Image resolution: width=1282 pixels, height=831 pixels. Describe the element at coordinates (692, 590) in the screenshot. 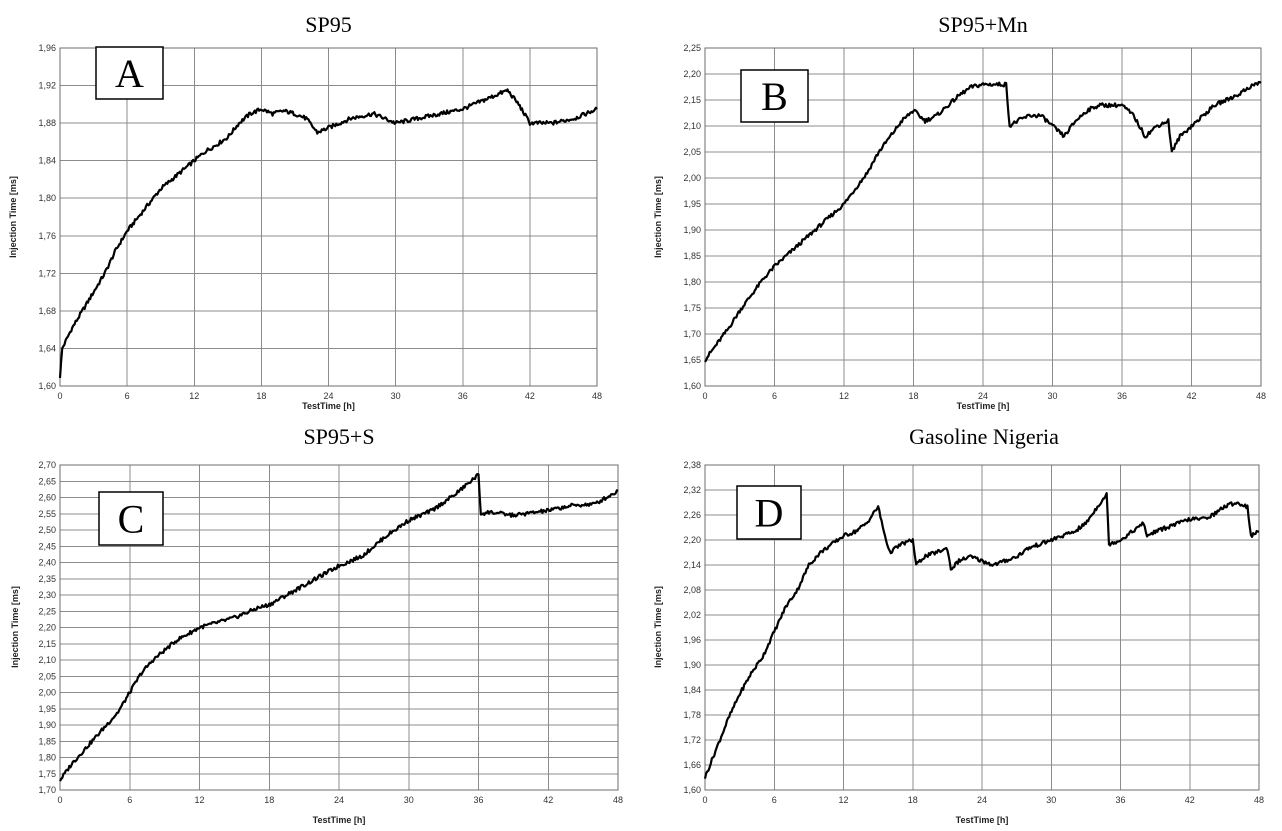

I see `y-tick-label: 2,08` at that location.